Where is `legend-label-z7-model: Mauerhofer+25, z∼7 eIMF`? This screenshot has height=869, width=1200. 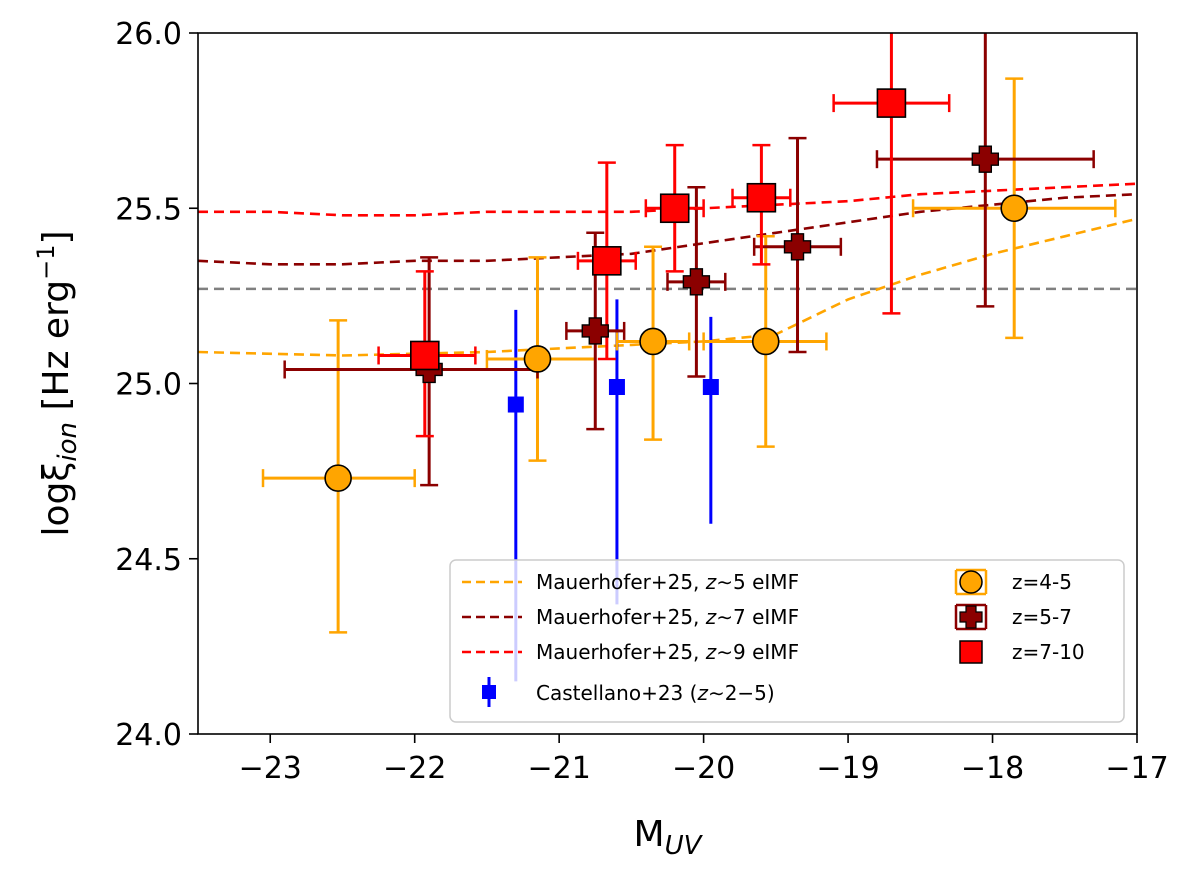 legend-label-z7-model: Mauerhofer+25, z∼7 eIMF is located at coordinates (667, 617).